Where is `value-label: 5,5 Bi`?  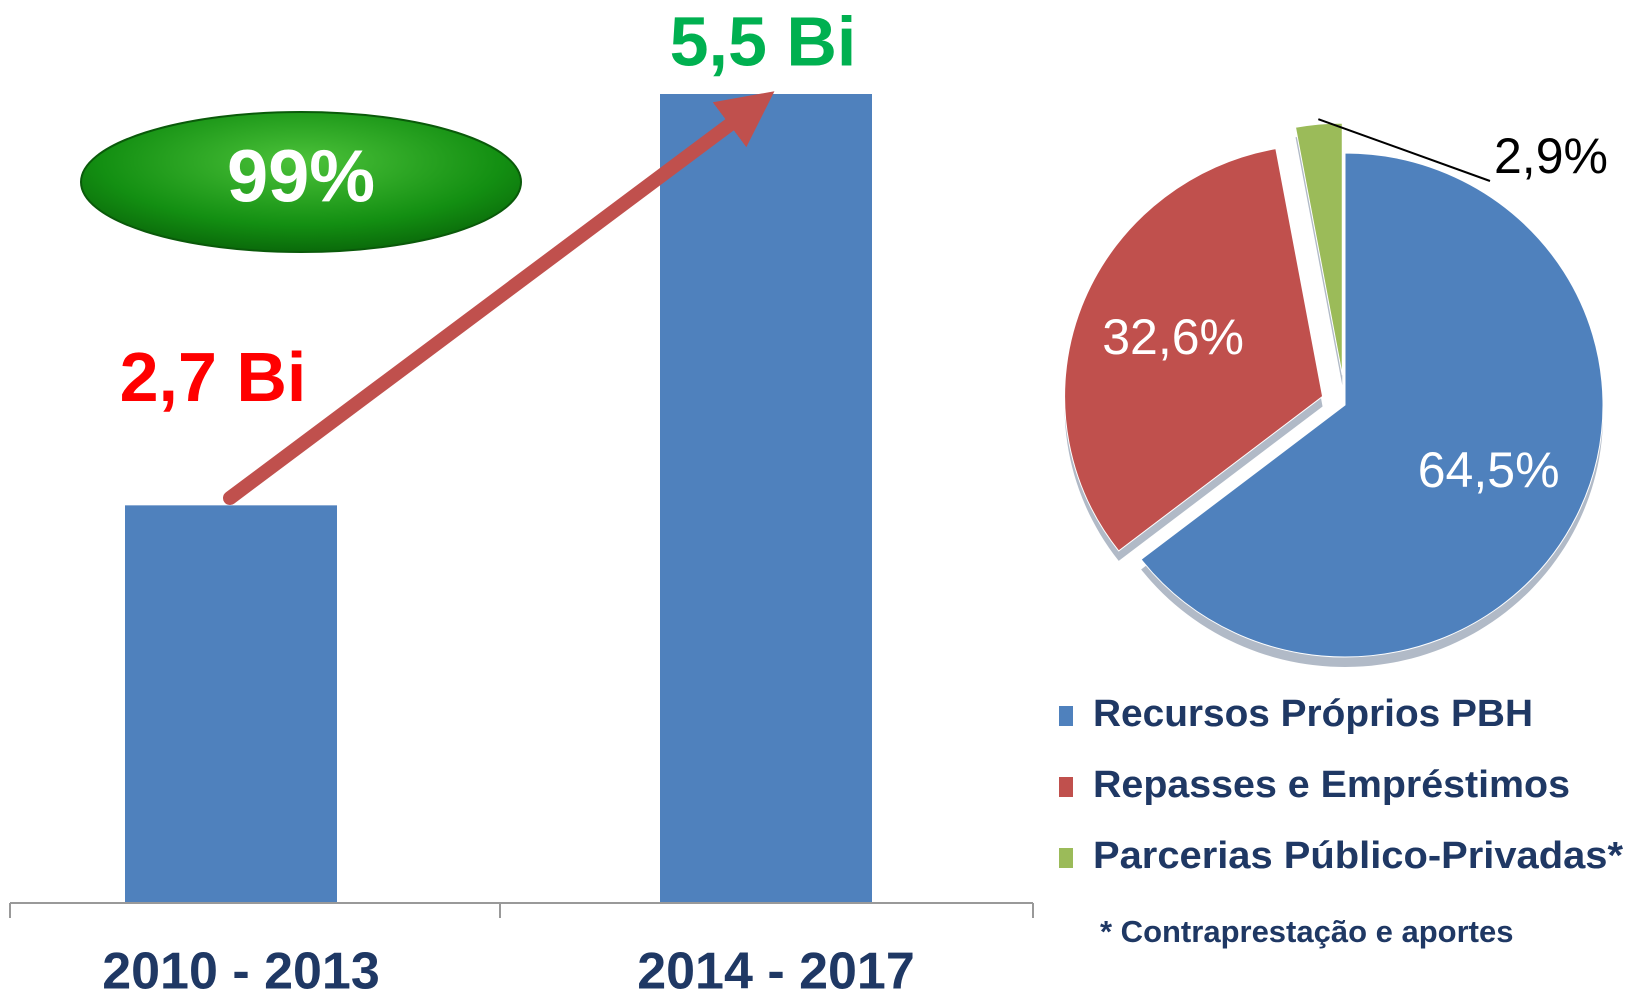
value-label: 5,5 Bi is located at coordinates (763, 41).